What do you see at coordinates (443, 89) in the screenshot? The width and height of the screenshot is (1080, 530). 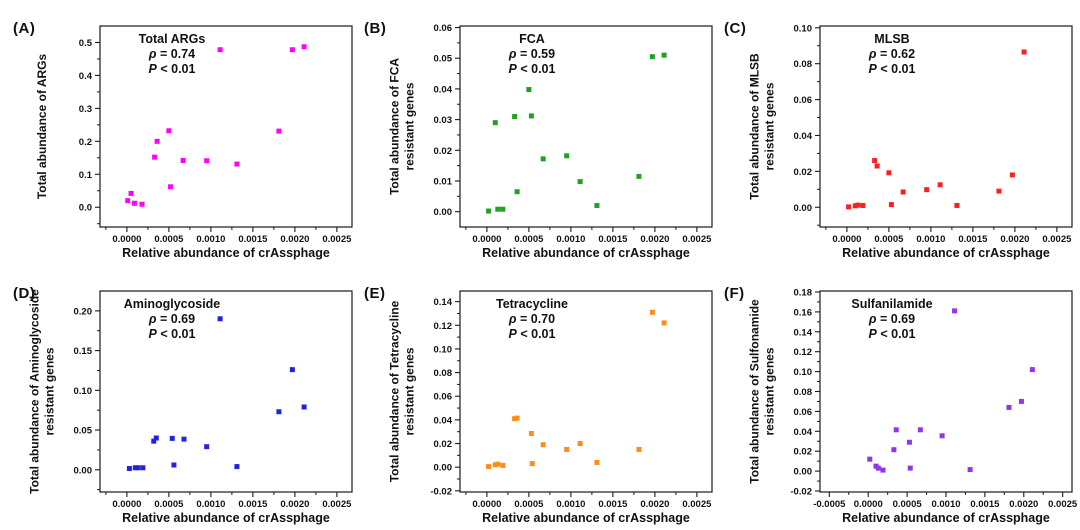 I see `y-tick-label: 0.04` at bounding box center [443, 89].